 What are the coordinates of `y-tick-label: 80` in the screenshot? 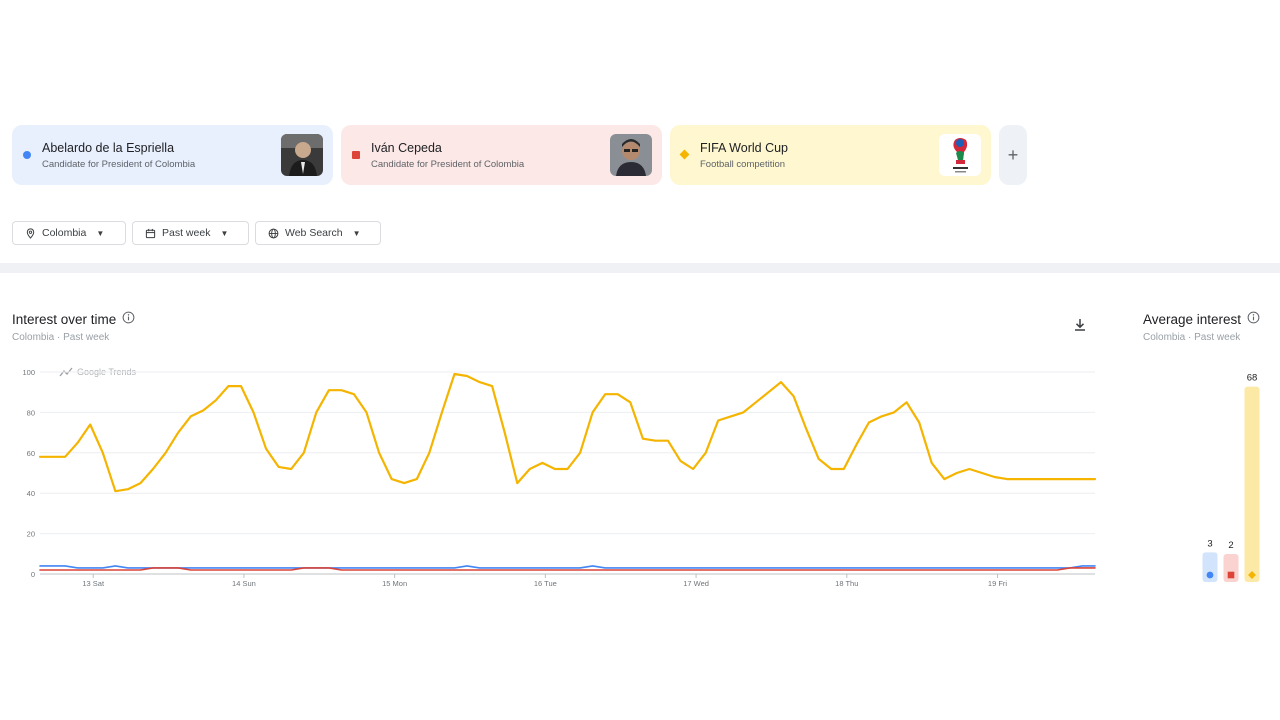 It's located at (31, 412).